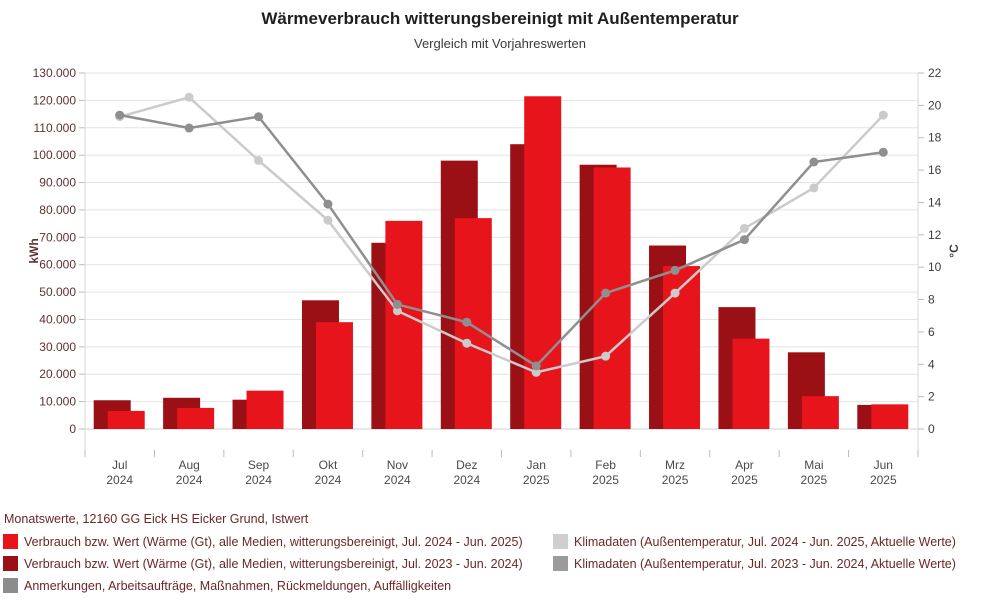 The image size is (1000, 600). Describe the element at coordinates (55, 100) in the screenshot. I see `left-axis-tick-label: 120.000` at that location.